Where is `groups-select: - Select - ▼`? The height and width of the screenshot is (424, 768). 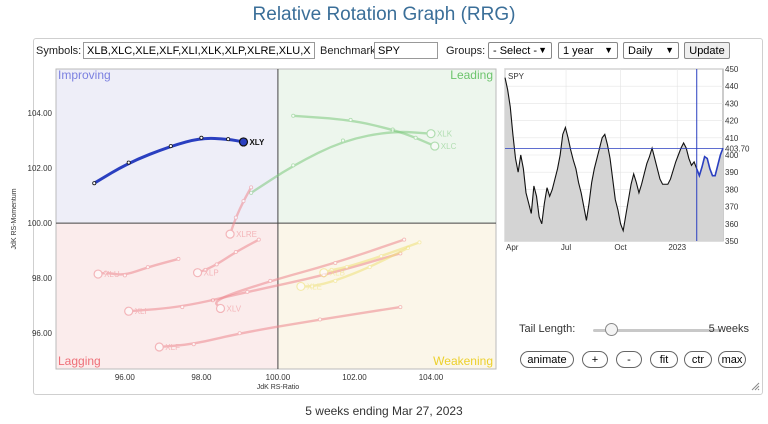 groups-select: - Select - ▼ is located at coordinates (520, 50).